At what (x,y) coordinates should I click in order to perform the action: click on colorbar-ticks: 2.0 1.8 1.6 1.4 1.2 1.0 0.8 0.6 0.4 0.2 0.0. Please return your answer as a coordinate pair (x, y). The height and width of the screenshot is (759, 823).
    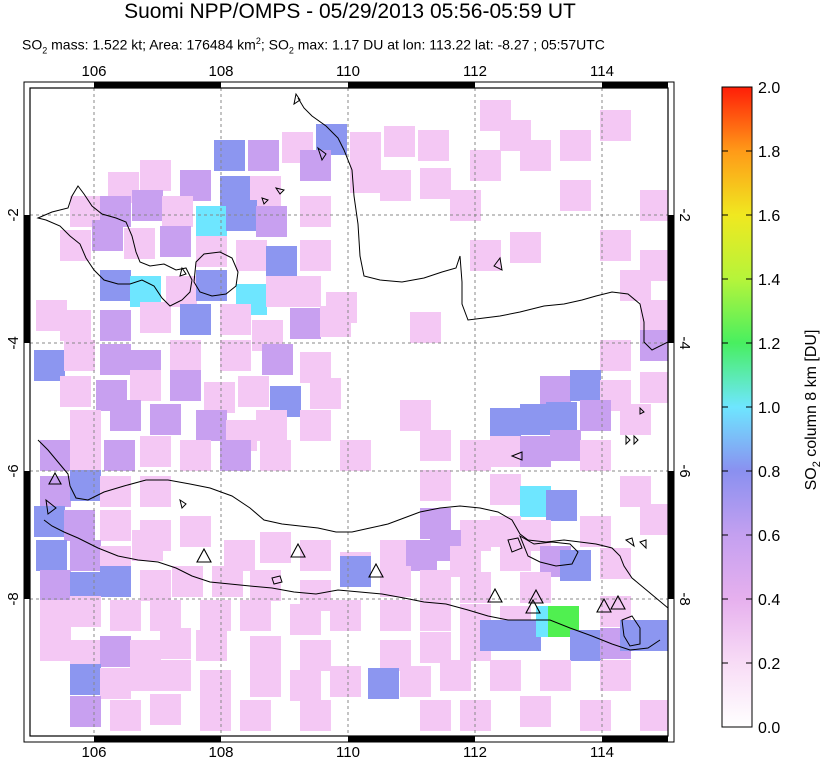
    Looking at the image, I should click on (751, 408).